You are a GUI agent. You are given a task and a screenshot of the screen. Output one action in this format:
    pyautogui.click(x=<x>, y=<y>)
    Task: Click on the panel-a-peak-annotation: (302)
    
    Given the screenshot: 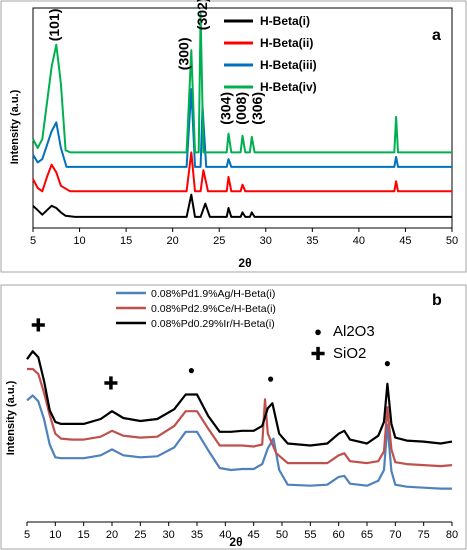 What is the action you would take?
    pyautogui.click(x=202, y=15)
    